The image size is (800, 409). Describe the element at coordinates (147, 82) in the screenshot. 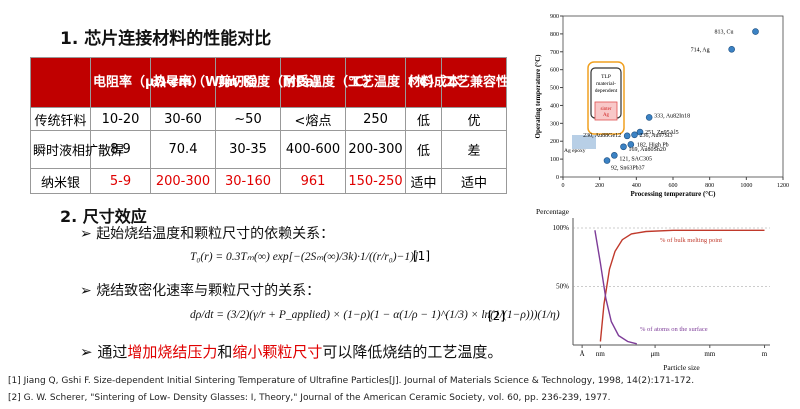

I see `header-cell: 电阻率（μΩ·cm）` at that location.